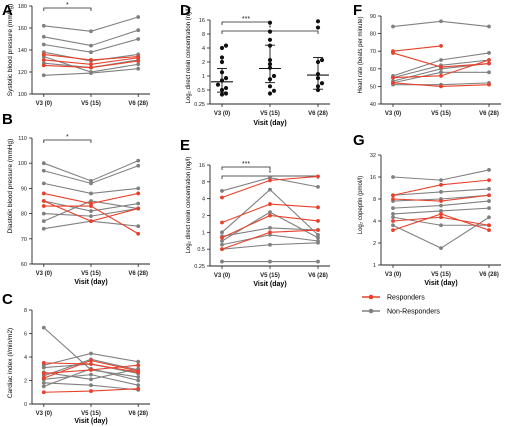  I want to click on y-tick-label-a: 100, so click(22, 95).